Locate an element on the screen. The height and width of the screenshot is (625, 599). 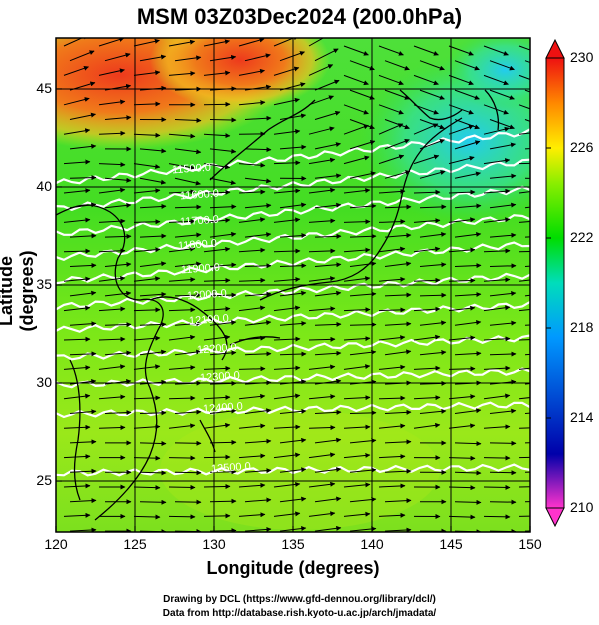
colorbar is located at coordinates (555, 283).